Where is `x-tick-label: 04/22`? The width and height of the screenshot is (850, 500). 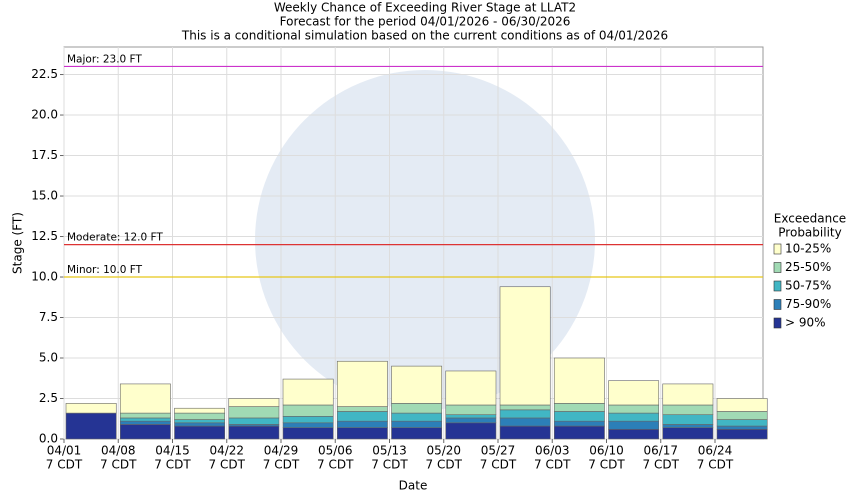 x-tick-label: 04/22 is located at coordinates (226, 451).